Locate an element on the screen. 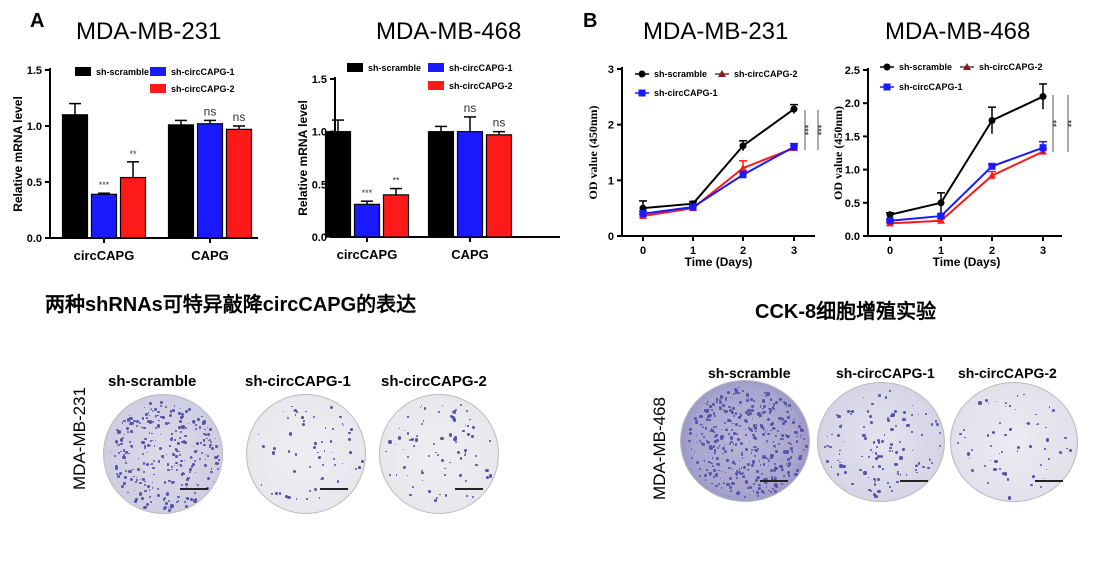  colony-label-left-1: sh-circCAPG-1 is located at coordinates (298, 381).